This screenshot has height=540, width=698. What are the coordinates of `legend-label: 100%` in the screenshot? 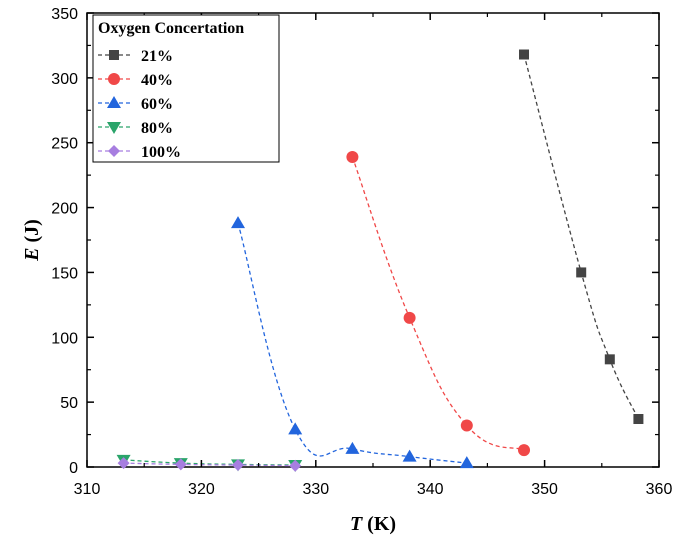 It's located at (161, 152).